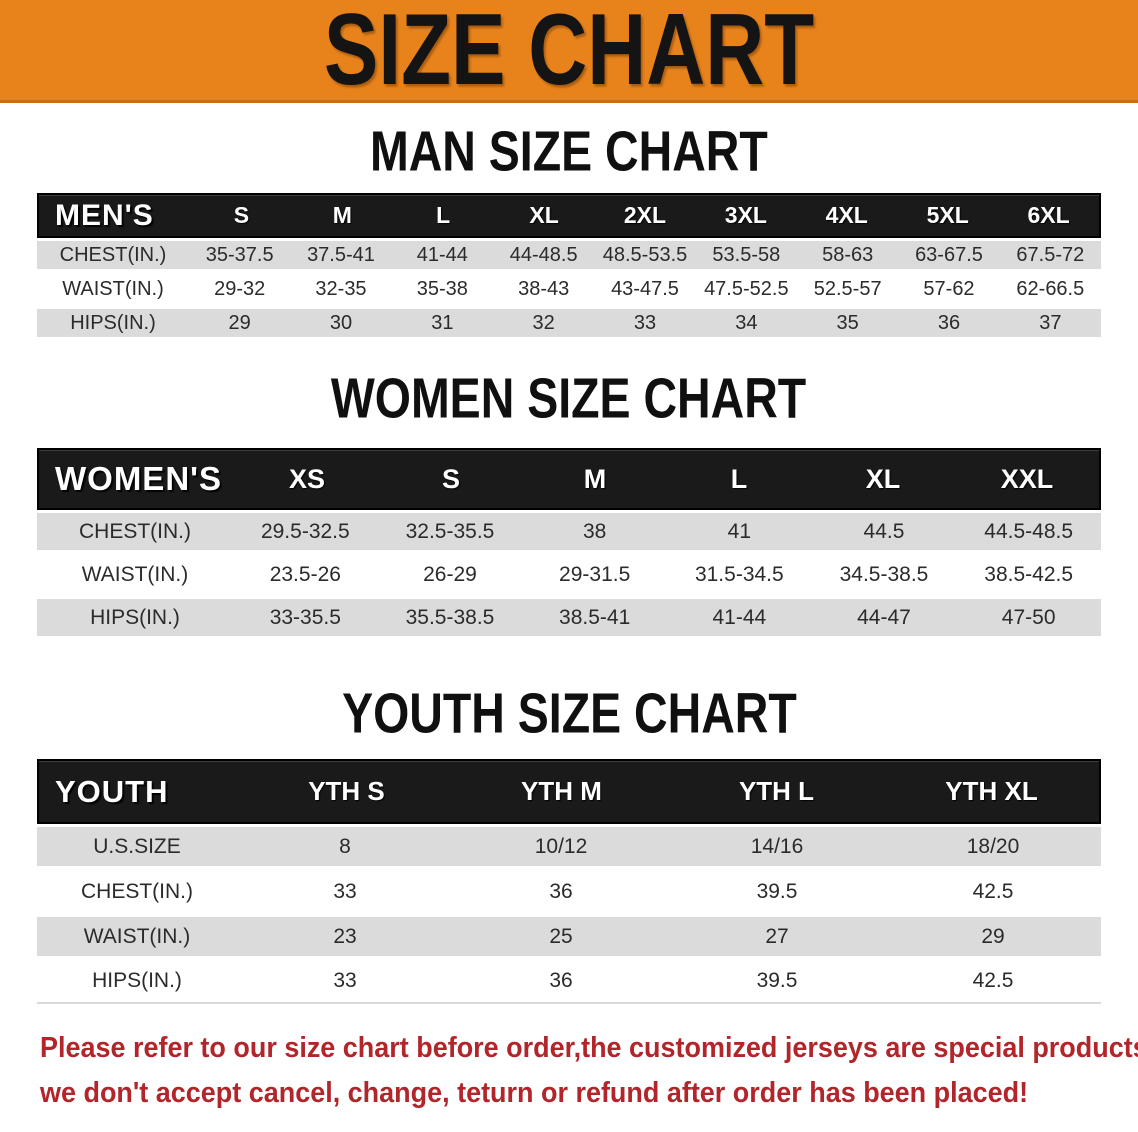  I want to click on cell-value: 34.5-38.5, so click(884, 574).